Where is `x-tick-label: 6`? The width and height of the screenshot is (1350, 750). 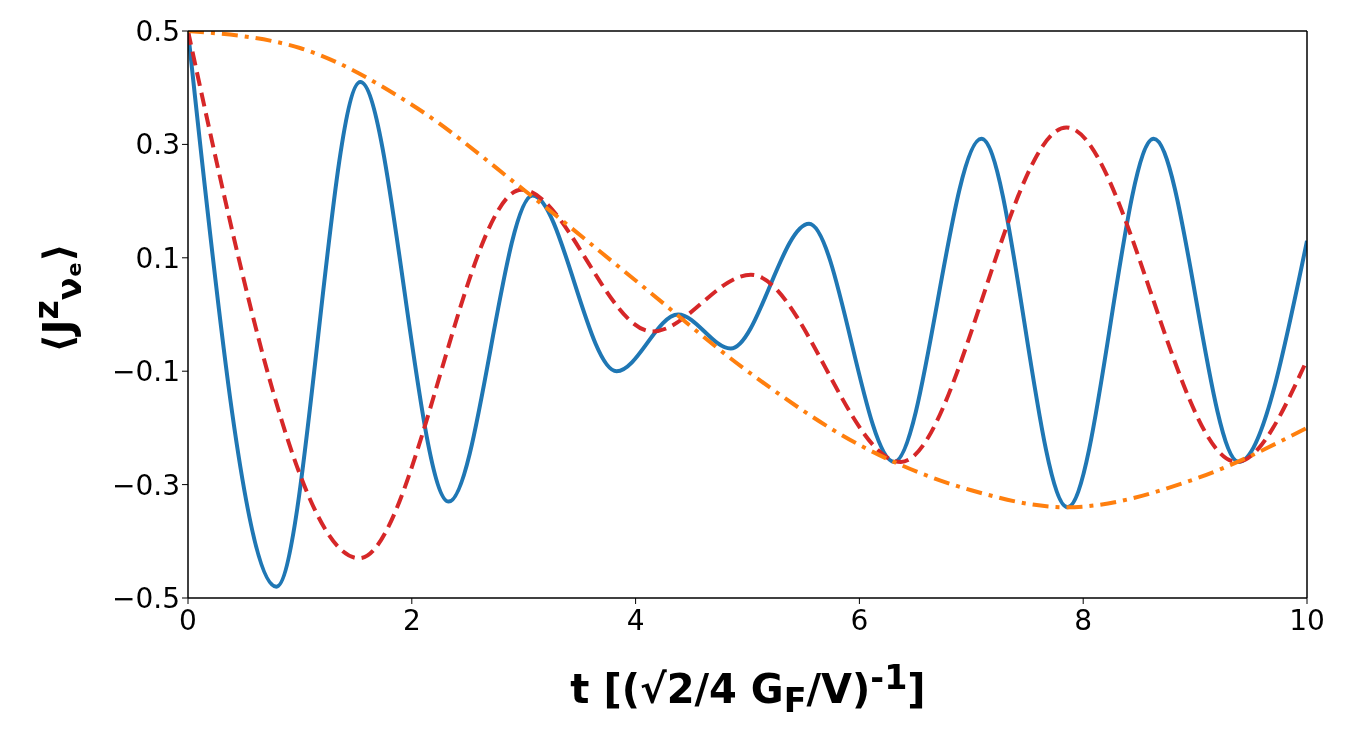 x-tick-label: 6 is located at coordinates (859, 620).